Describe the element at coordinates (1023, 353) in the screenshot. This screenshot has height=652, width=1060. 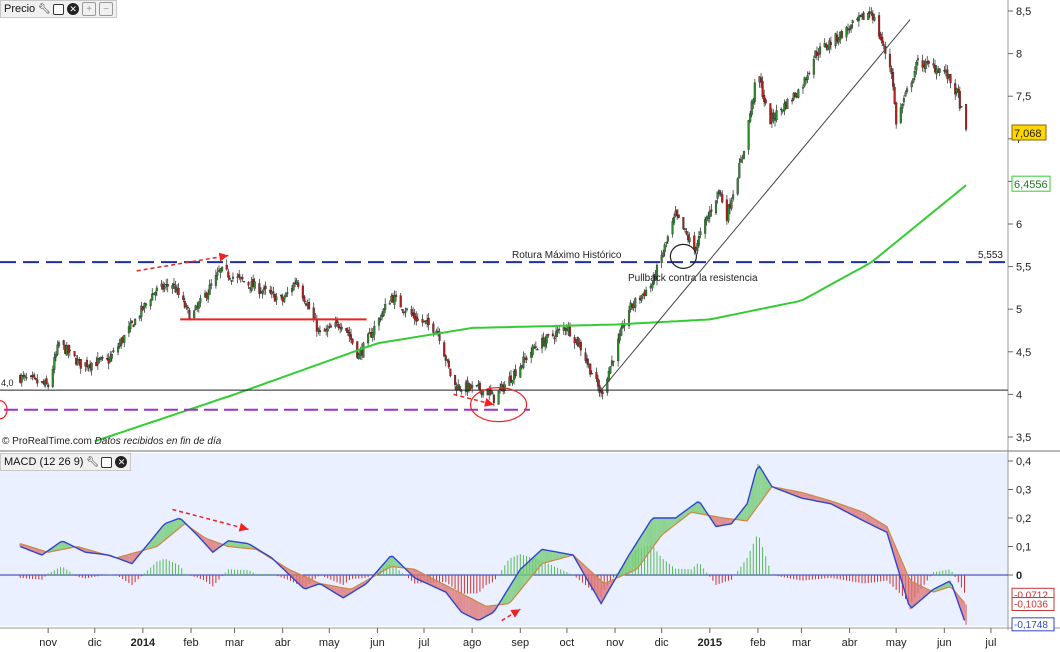
I see `price-y-tick-label: 4,5` at that location.